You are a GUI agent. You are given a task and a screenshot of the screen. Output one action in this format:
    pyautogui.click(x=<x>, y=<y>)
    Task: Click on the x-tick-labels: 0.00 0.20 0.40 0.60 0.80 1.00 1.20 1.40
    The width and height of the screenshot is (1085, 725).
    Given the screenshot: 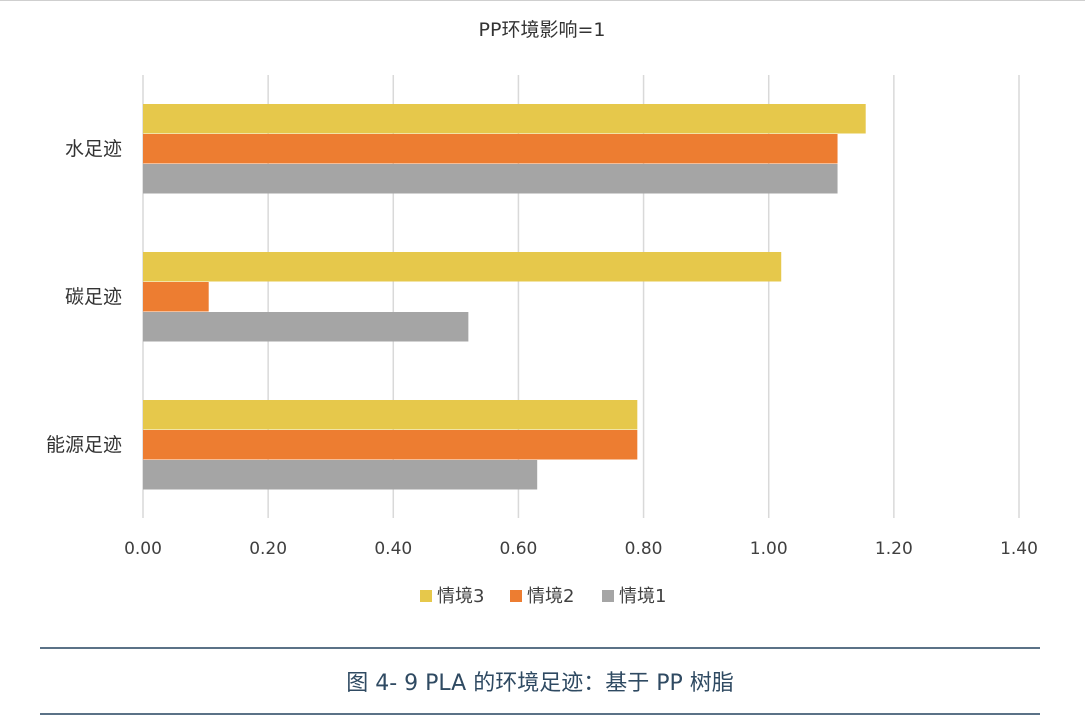 What is the action you would take?
    pyautogui.click(x=581, y=549)
    